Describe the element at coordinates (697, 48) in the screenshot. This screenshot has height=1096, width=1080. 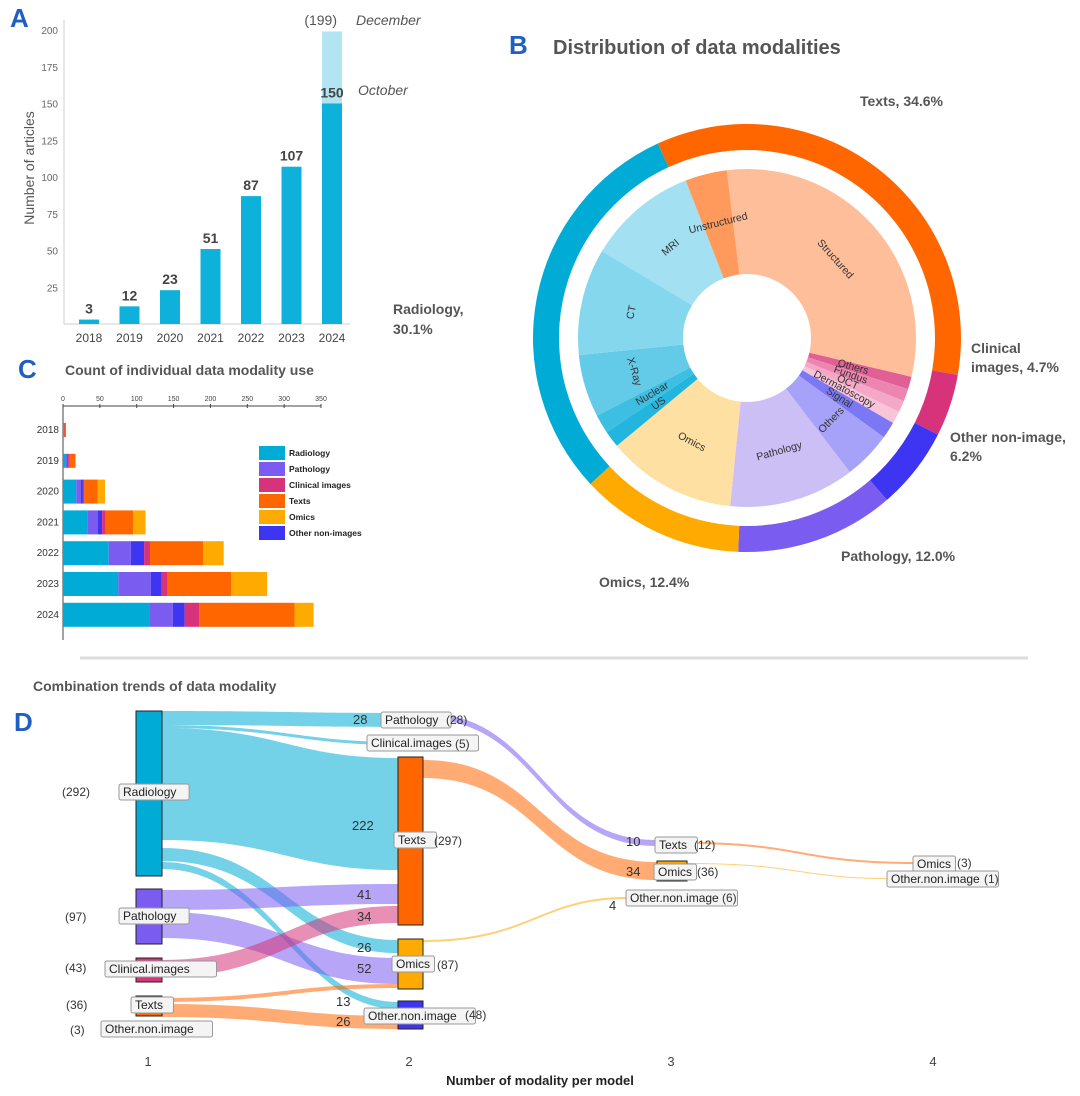
I see `panel-b-title: Distribution of data modalities` at that location.